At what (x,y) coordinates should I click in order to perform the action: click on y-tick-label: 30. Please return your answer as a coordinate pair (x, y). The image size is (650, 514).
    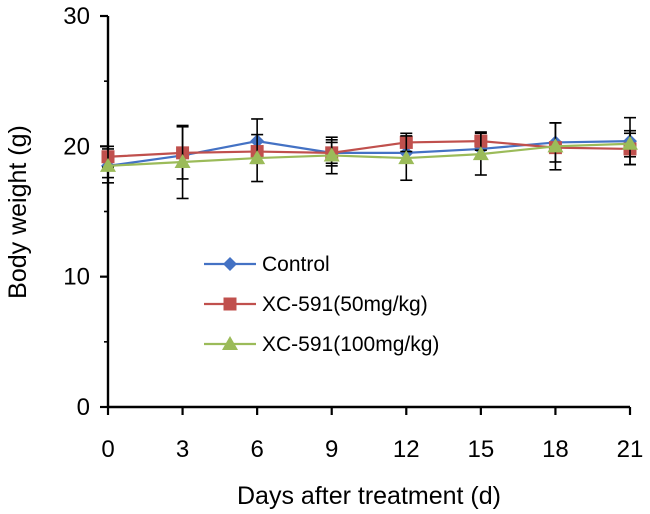
    Looking at the image, I should click on (76, 16).